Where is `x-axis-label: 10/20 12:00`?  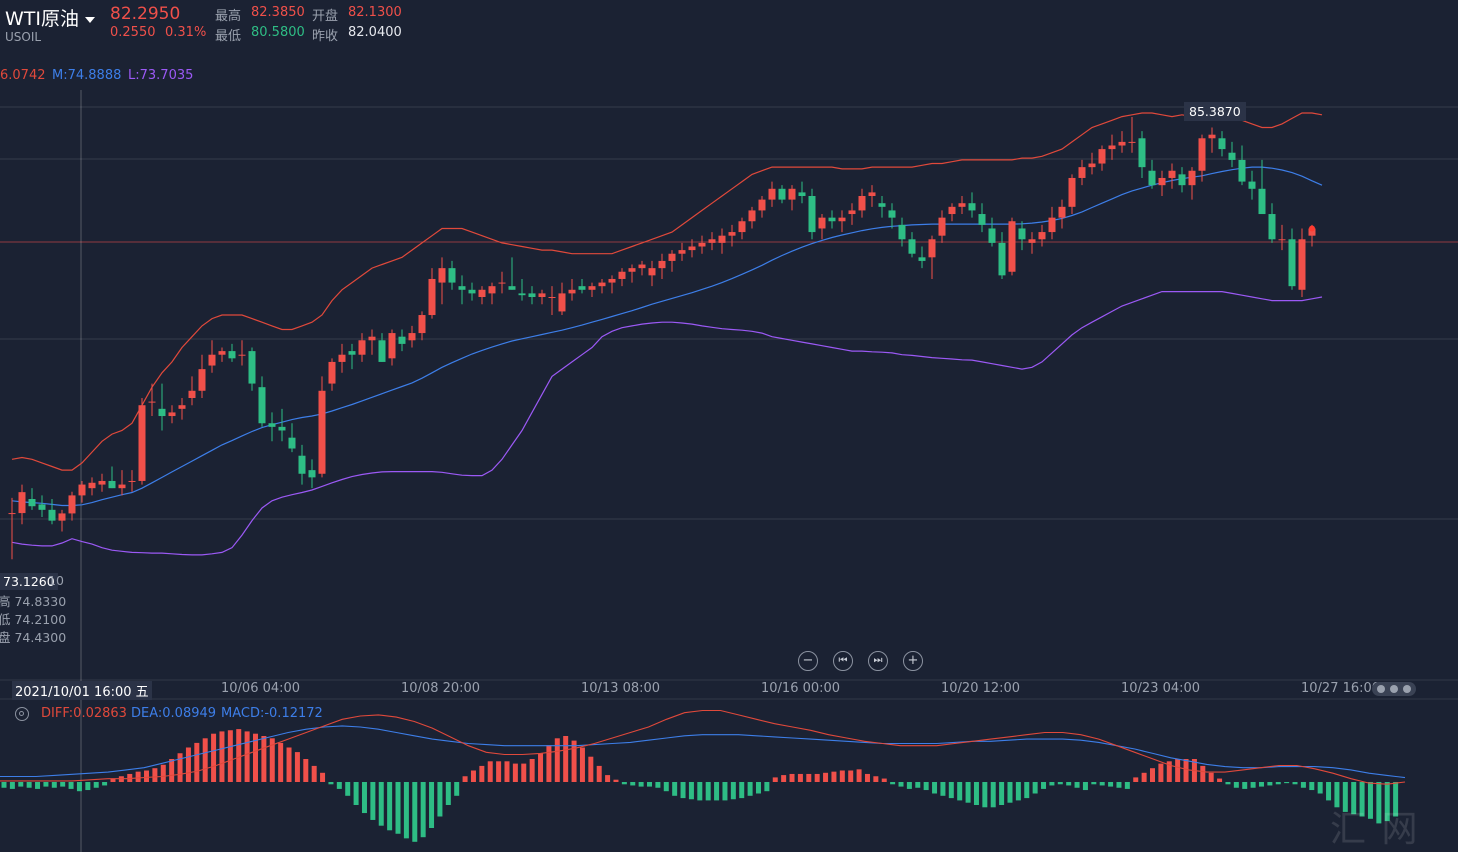 x-axis-label: 10/20 12:00 is located at coordinates (981, 688).